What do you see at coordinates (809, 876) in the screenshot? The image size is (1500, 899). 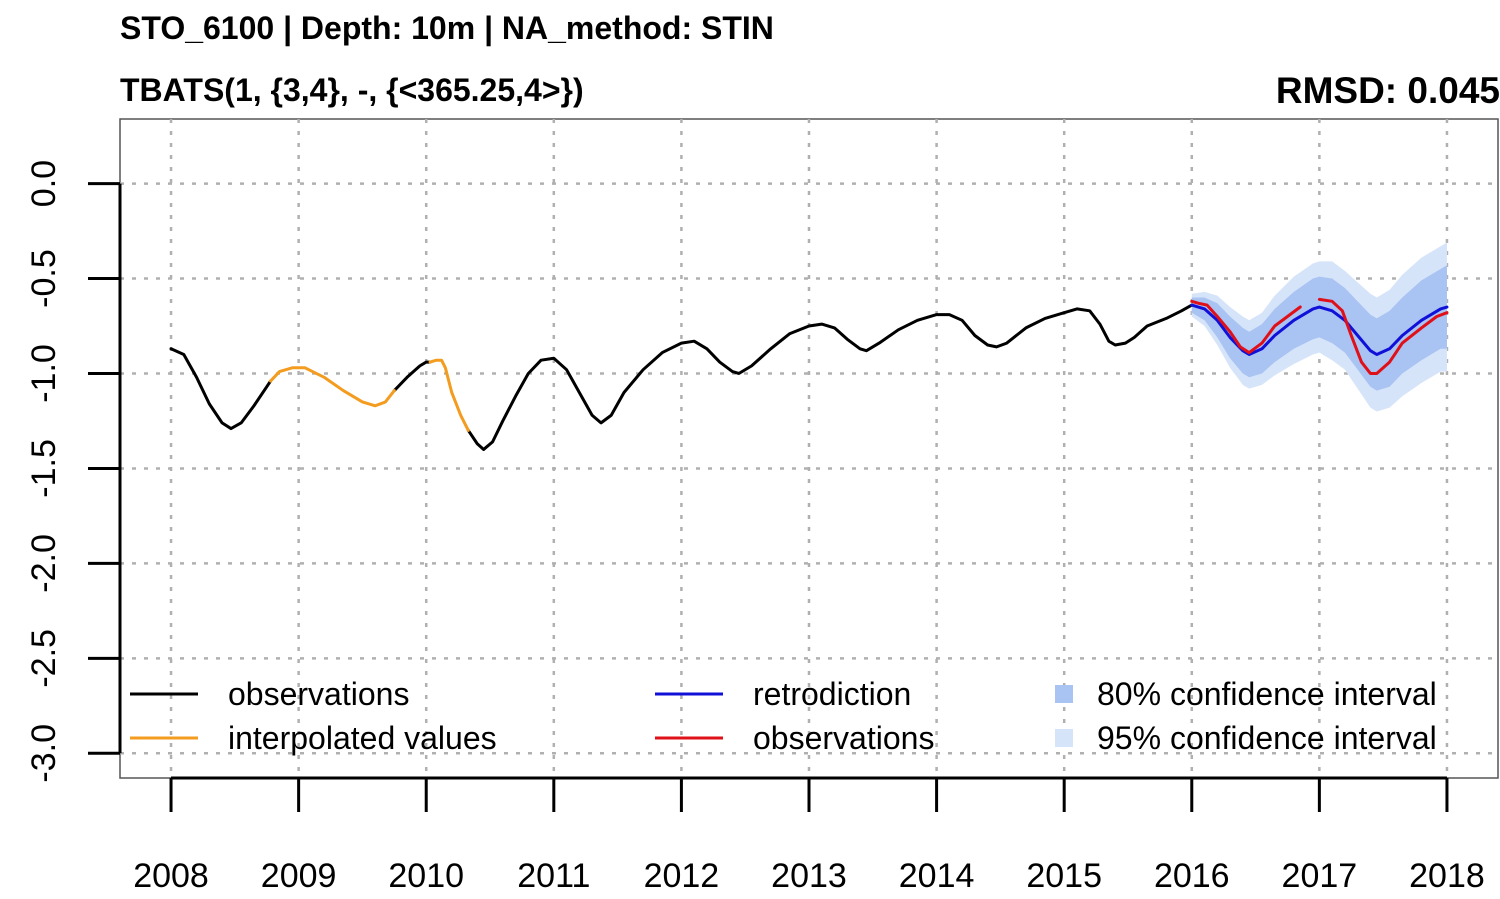 I see `x-tick-label: 2013` at bounding box center [809, 876].